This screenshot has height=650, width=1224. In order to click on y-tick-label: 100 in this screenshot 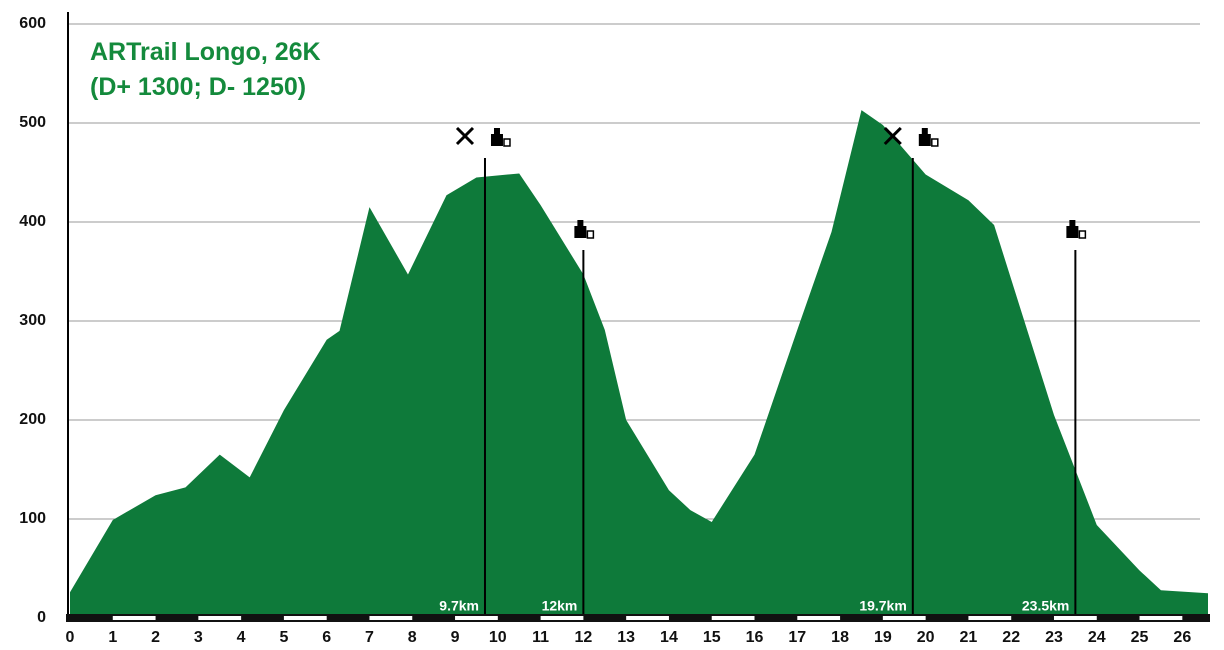, I will do `click(32, 518)`.